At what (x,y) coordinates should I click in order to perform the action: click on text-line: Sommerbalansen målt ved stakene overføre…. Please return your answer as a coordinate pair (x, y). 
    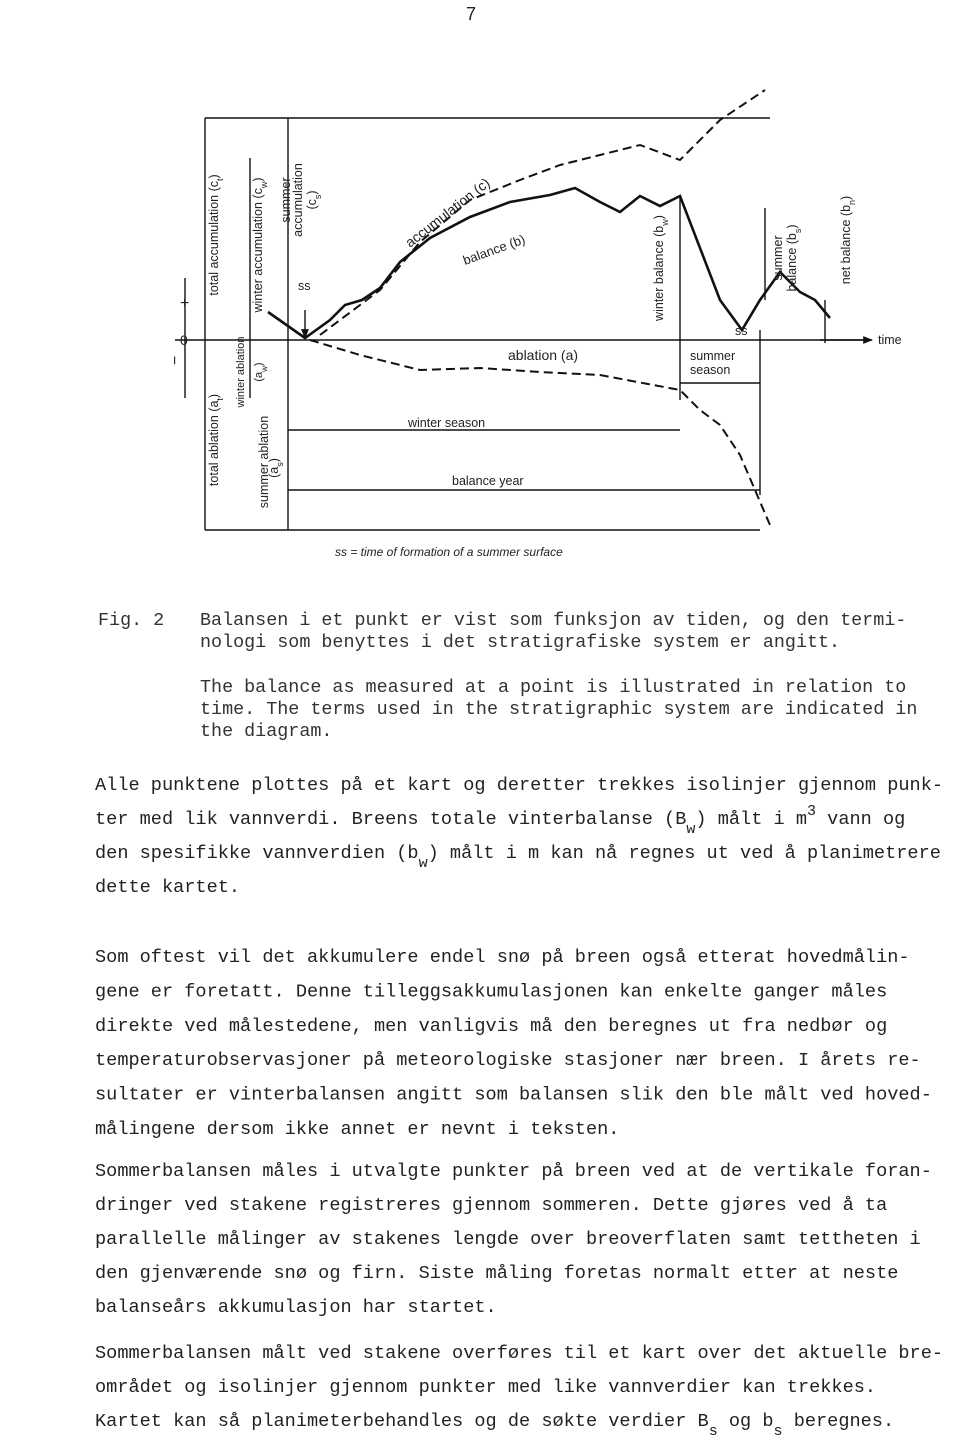
    Looking at the image, I should click on (519, 1353).